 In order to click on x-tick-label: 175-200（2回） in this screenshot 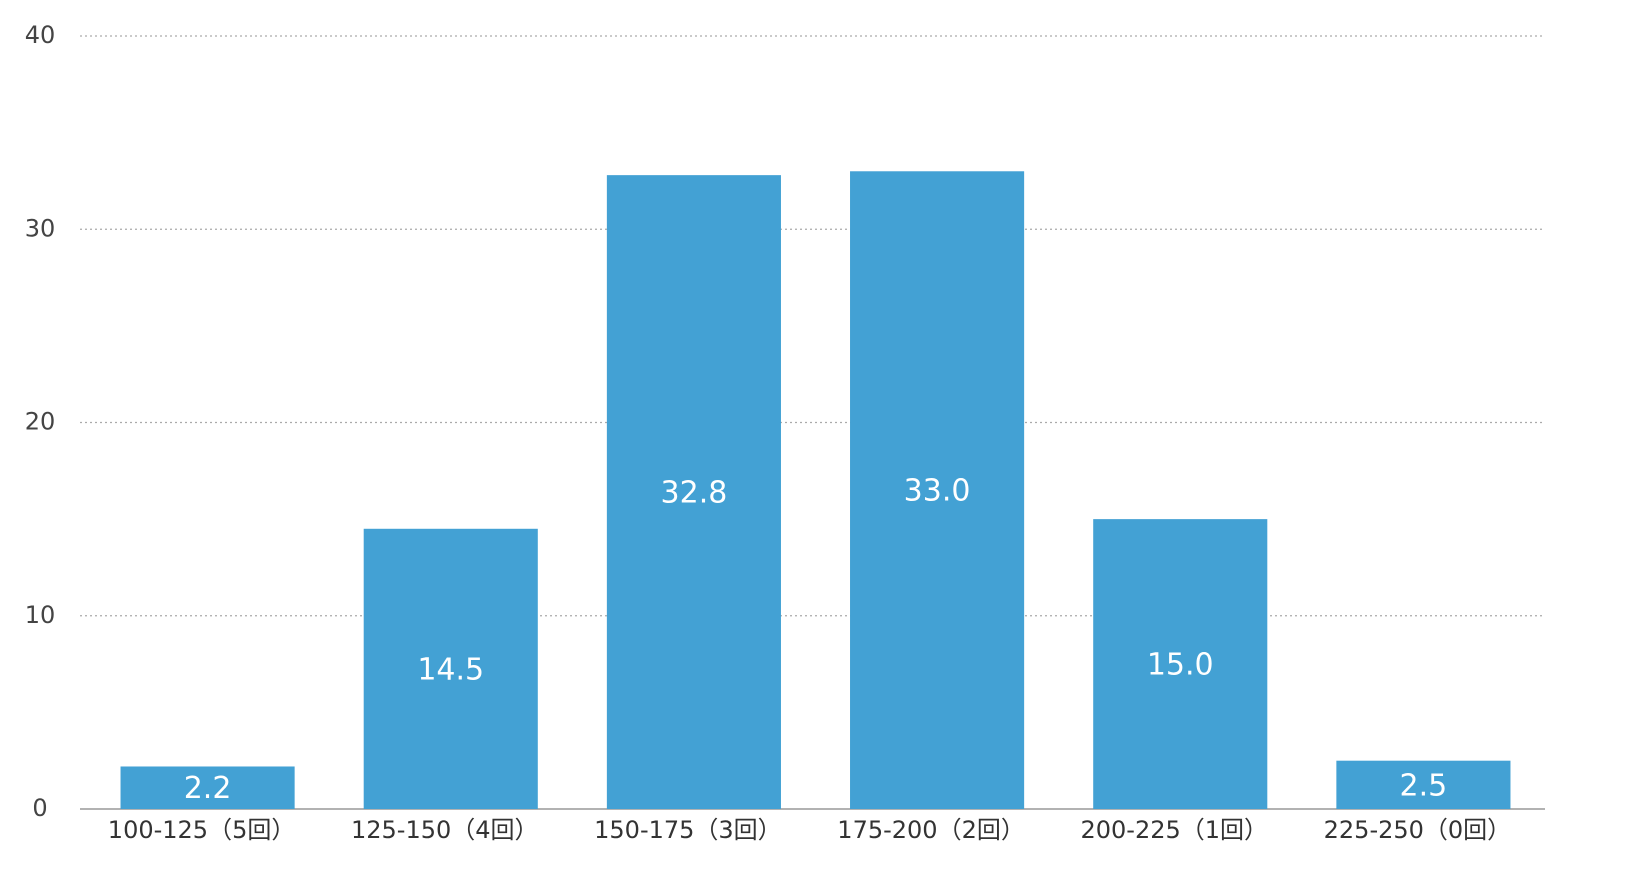, I will do `click(931, 830)`.